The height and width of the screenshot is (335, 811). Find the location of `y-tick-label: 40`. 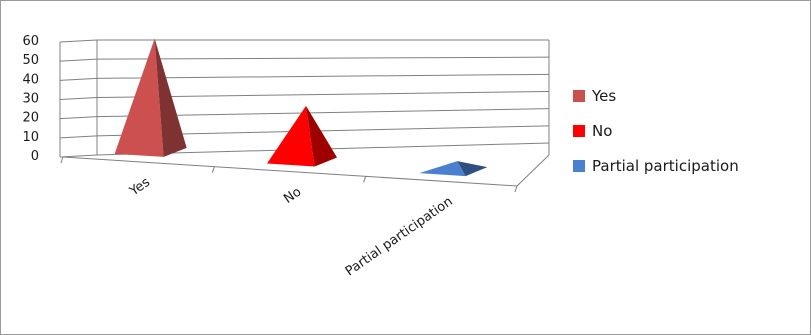

y-tick-label: 40 is located at coordinates (30, 79).